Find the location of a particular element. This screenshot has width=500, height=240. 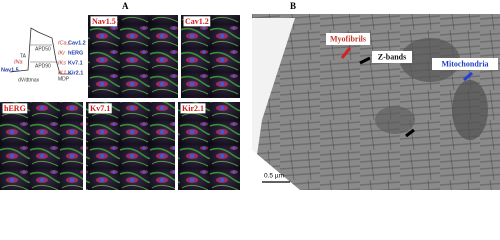

annotation: Myofibrils is located at coordinates (348, 38).